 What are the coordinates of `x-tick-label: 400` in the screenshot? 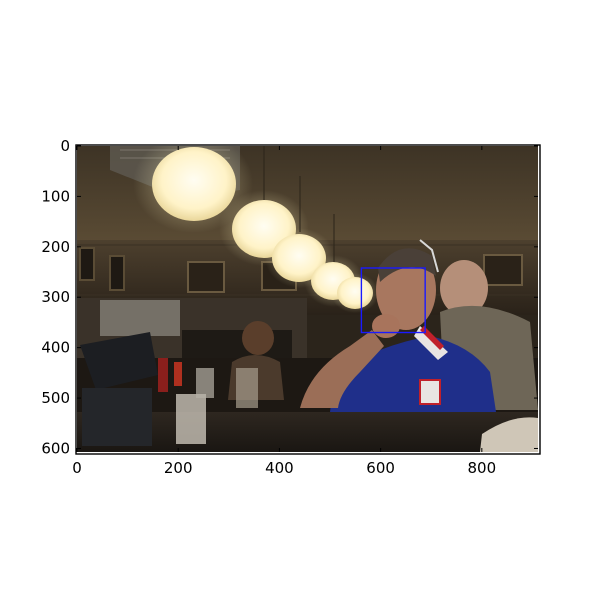 It's located at (279, 468).